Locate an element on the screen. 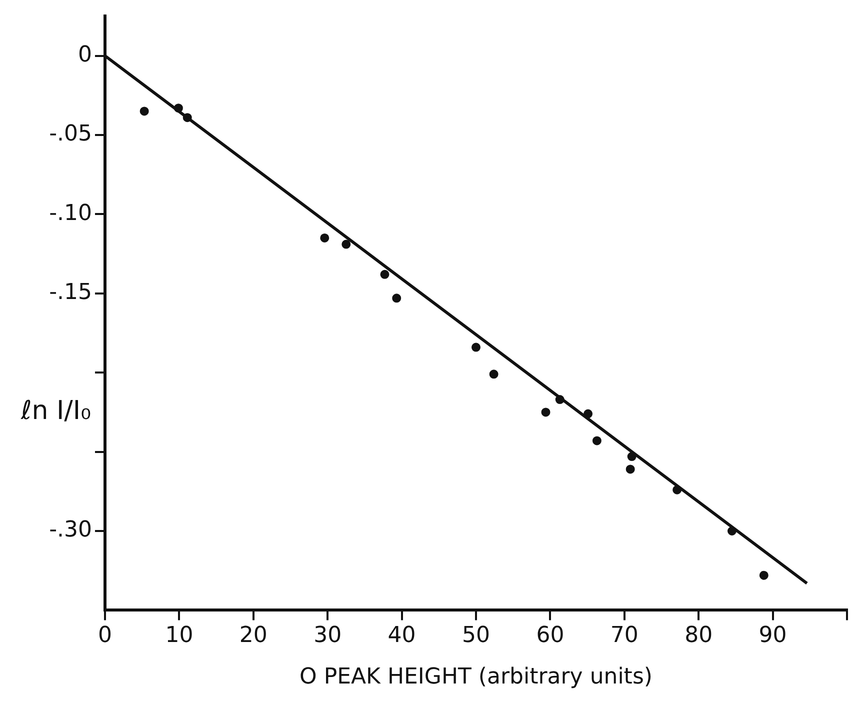 This screenshot has height=705, width=857. y-tick-label: -.30 is located at coordinates (70, 530).